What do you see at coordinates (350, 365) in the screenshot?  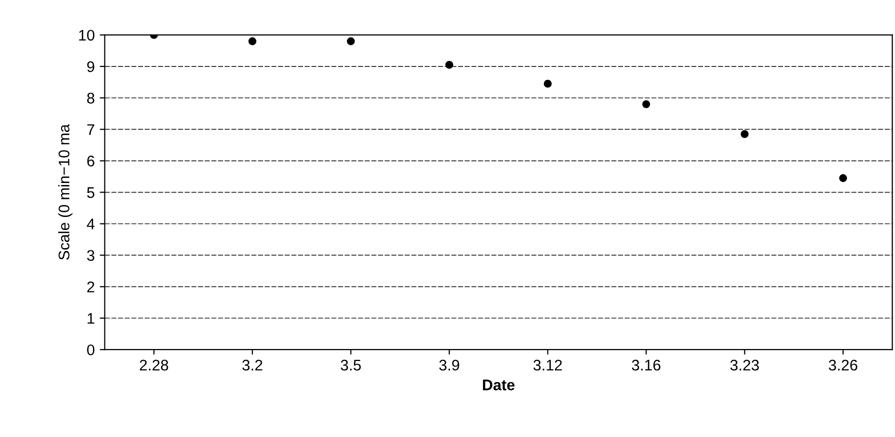 I see `x-tick-label: 3.5` at bounding box center [350, 365].